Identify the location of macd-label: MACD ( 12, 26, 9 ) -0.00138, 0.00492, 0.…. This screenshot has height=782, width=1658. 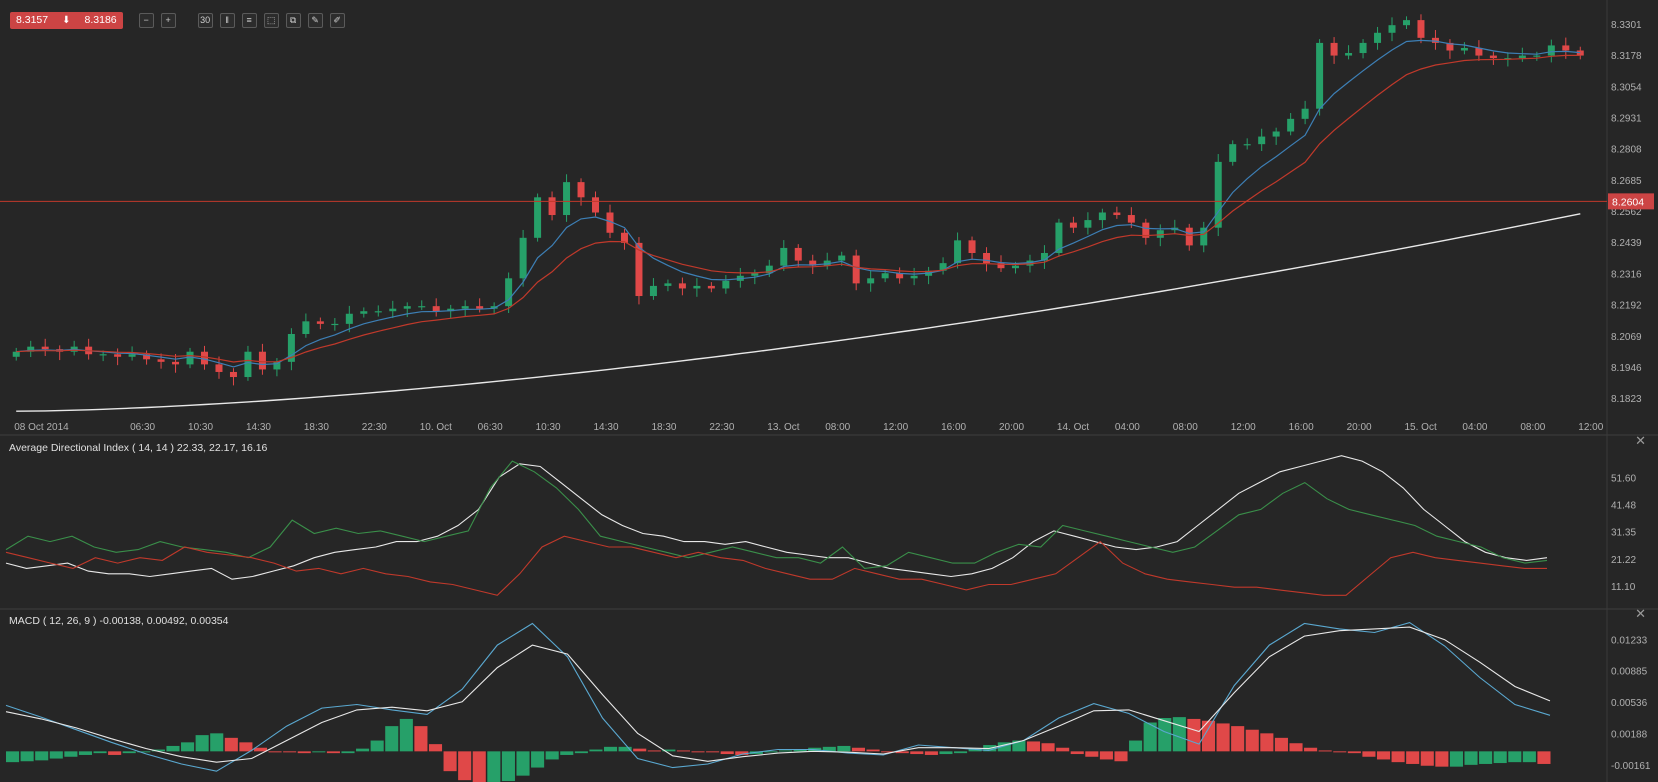
(119, 621).